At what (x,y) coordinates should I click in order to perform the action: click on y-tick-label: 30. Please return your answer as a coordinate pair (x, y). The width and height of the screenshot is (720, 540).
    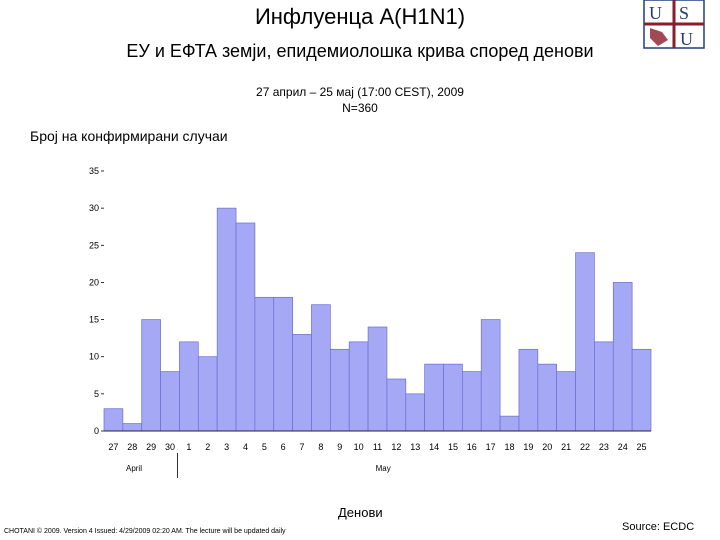
    Looking at the image, I should click on (94, 208).